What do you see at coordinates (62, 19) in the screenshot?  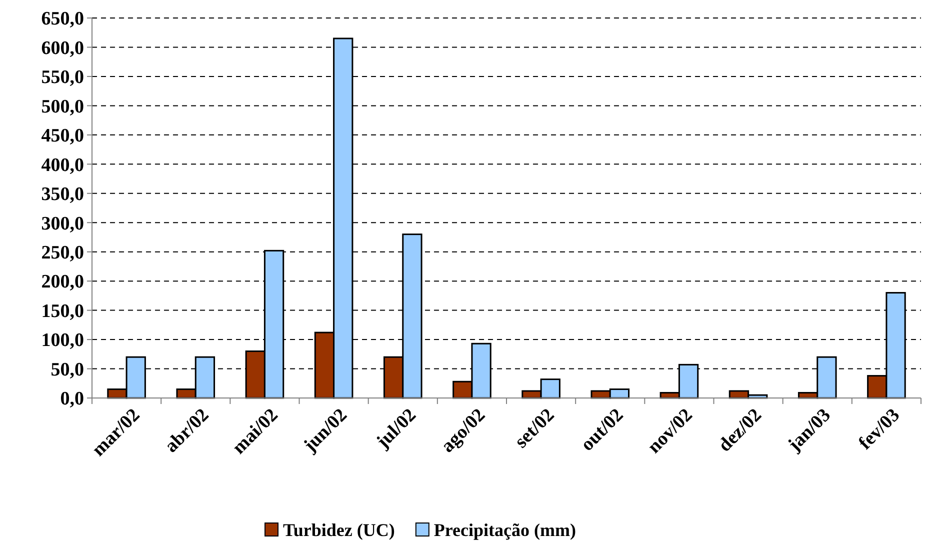 I see `y-tick-label: 650,0` at bounding box center [62, 19].